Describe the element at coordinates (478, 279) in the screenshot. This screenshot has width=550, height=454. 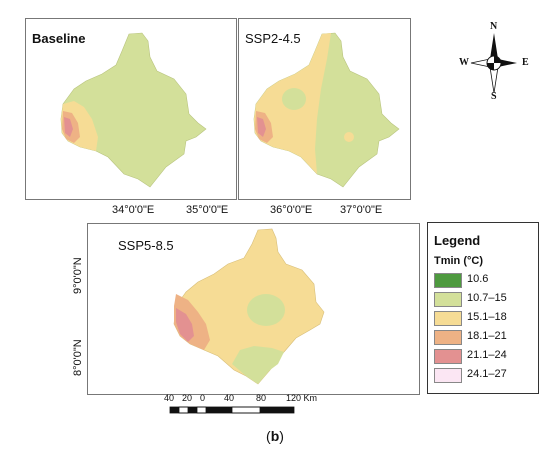
I see `legend-label: 10.6` at that location.